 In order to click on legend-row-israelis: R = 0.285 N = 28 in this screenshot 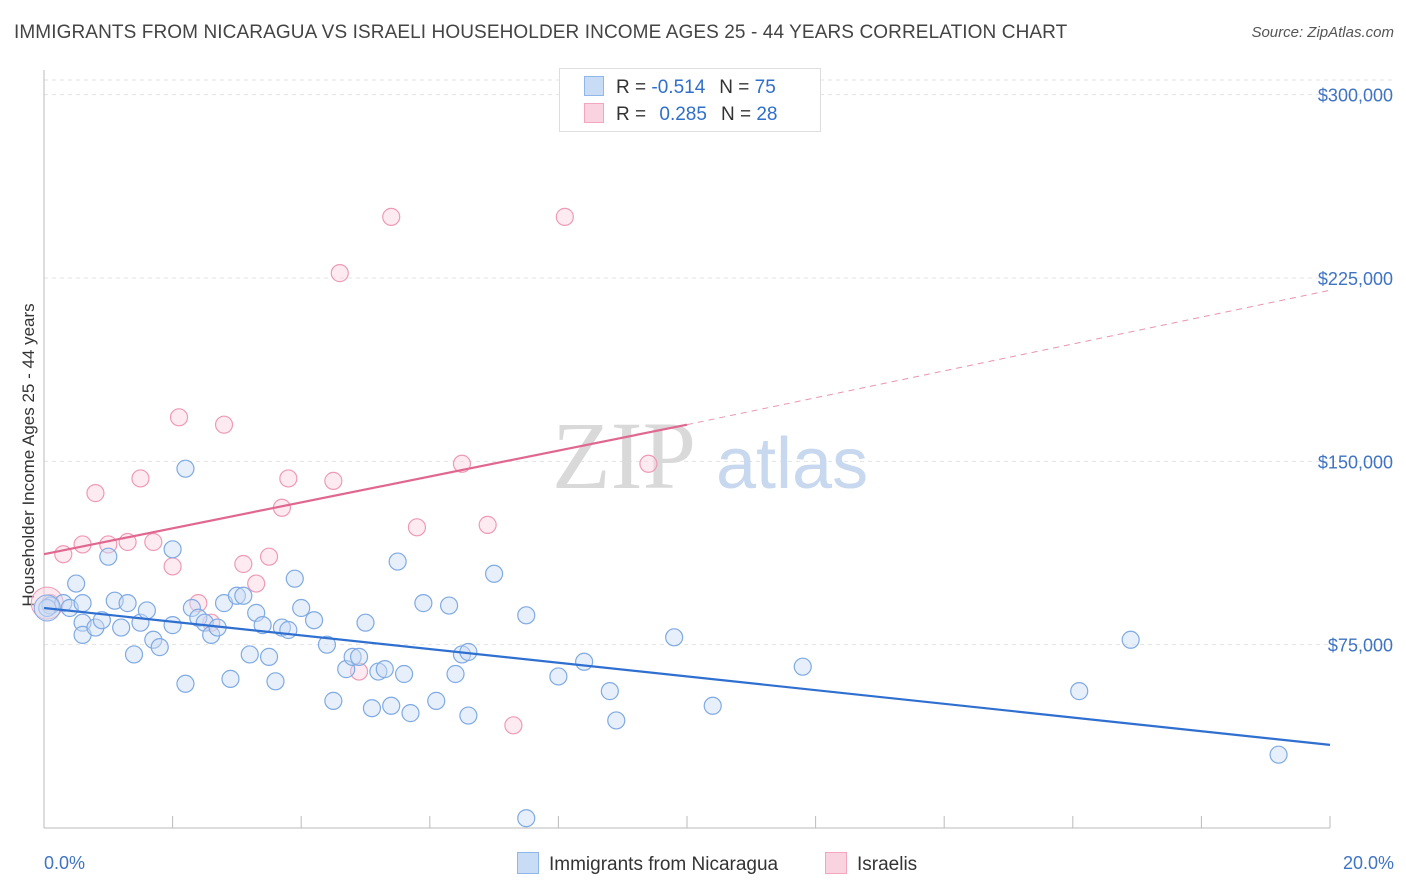, I will do `click(680, 115)`.